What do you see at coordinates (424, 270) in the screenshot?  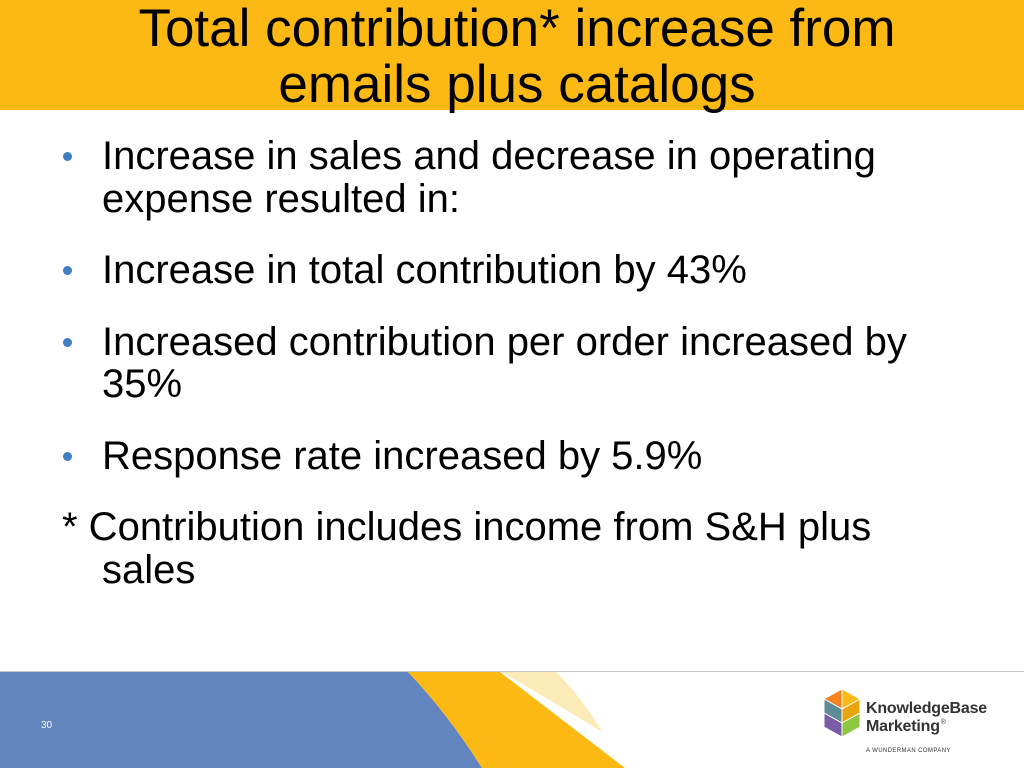 I see `bullet-text: Increase in total contribution by 43%` at bounding box center [424, 270].